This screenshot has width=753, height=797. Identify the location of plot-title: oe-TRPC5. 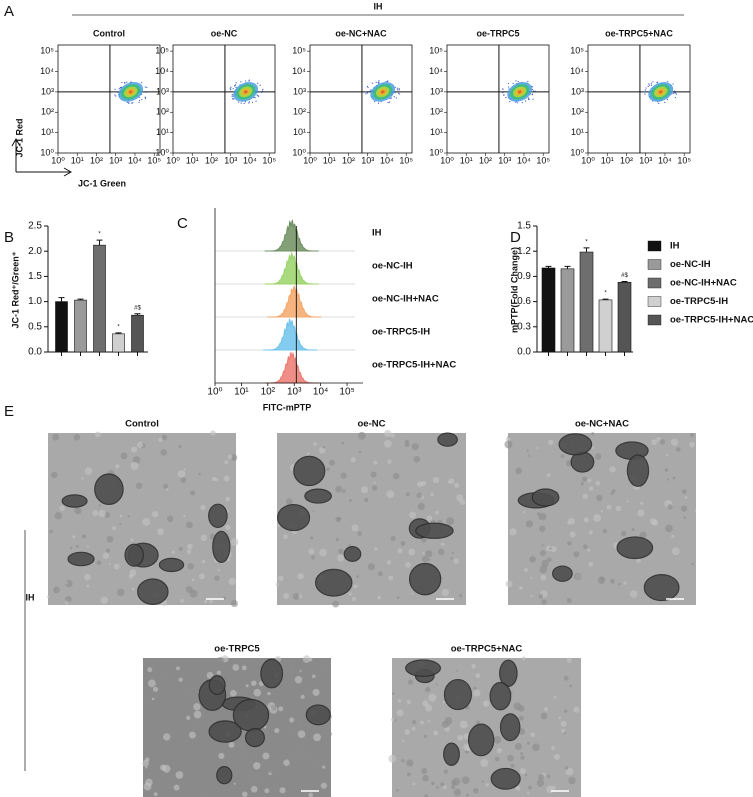
(497, 33).